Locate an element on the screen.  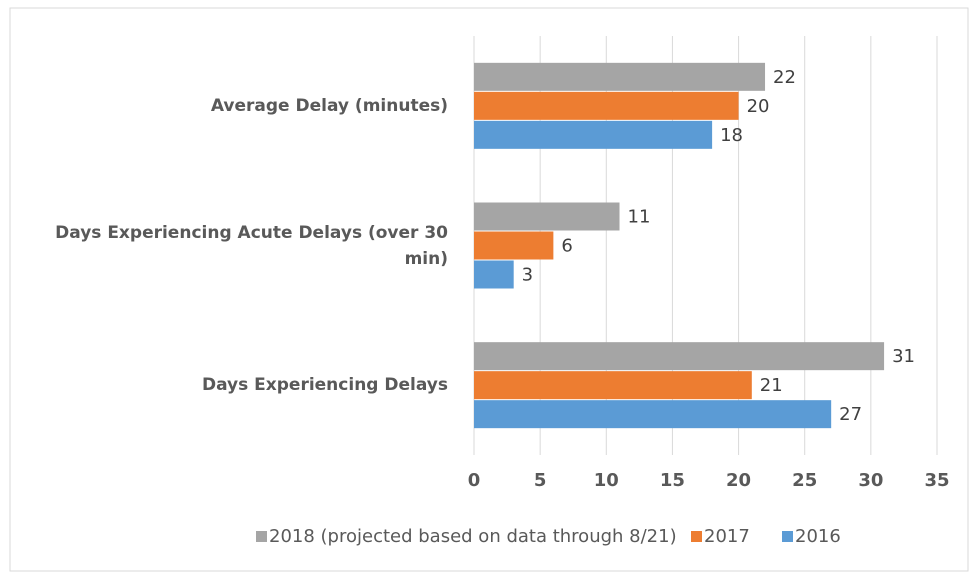
x-tick-label: 20 is located at coordinates (738, 480).